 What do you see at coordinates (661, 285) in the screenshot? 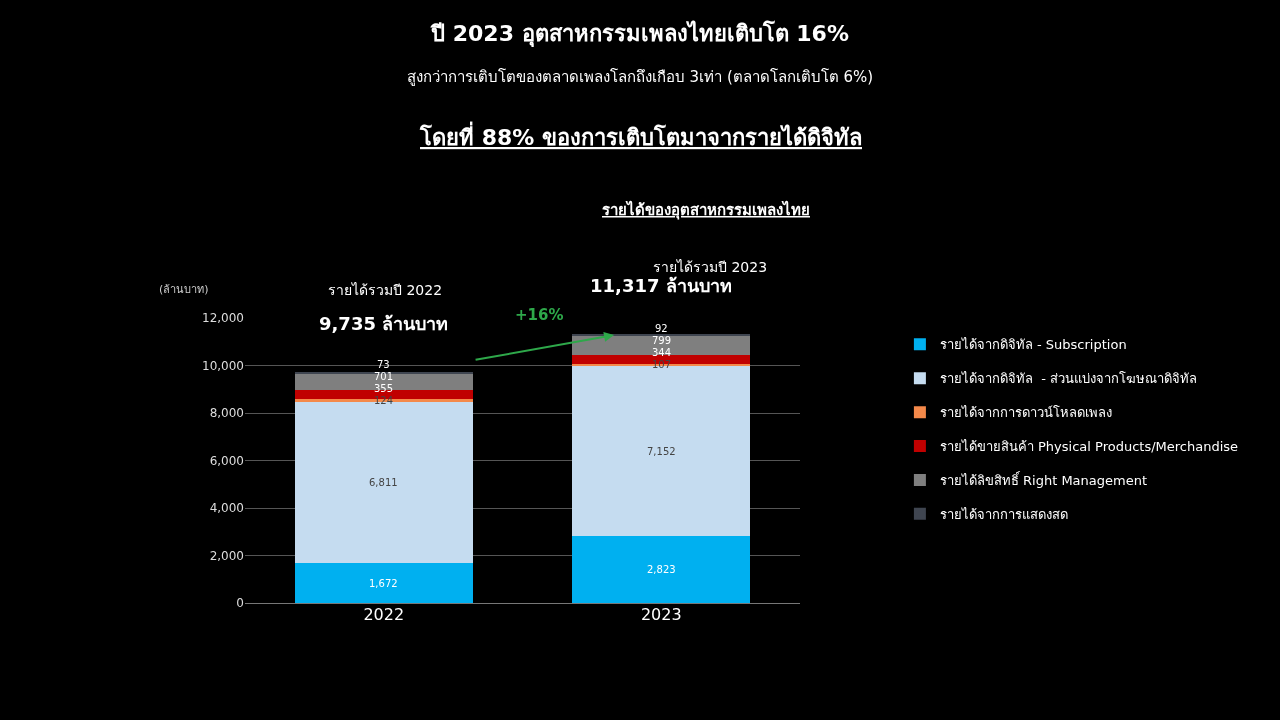
I see `total-label: 11,317 ล้านบาท` at bounding box center [661, 285].